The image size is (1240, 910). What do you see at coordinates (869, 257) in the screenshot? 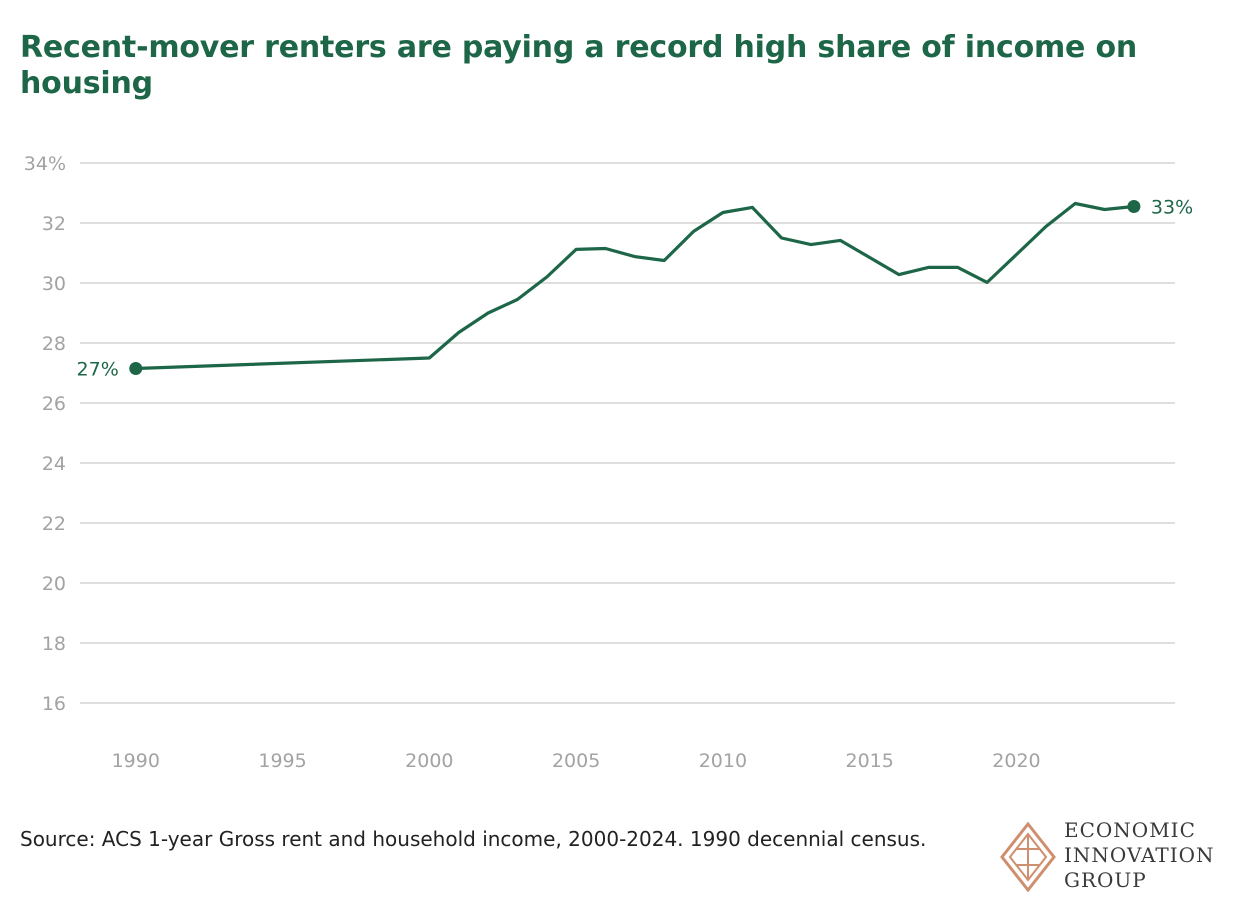
I see `data-point-2015` at bounding box center [869, 257].